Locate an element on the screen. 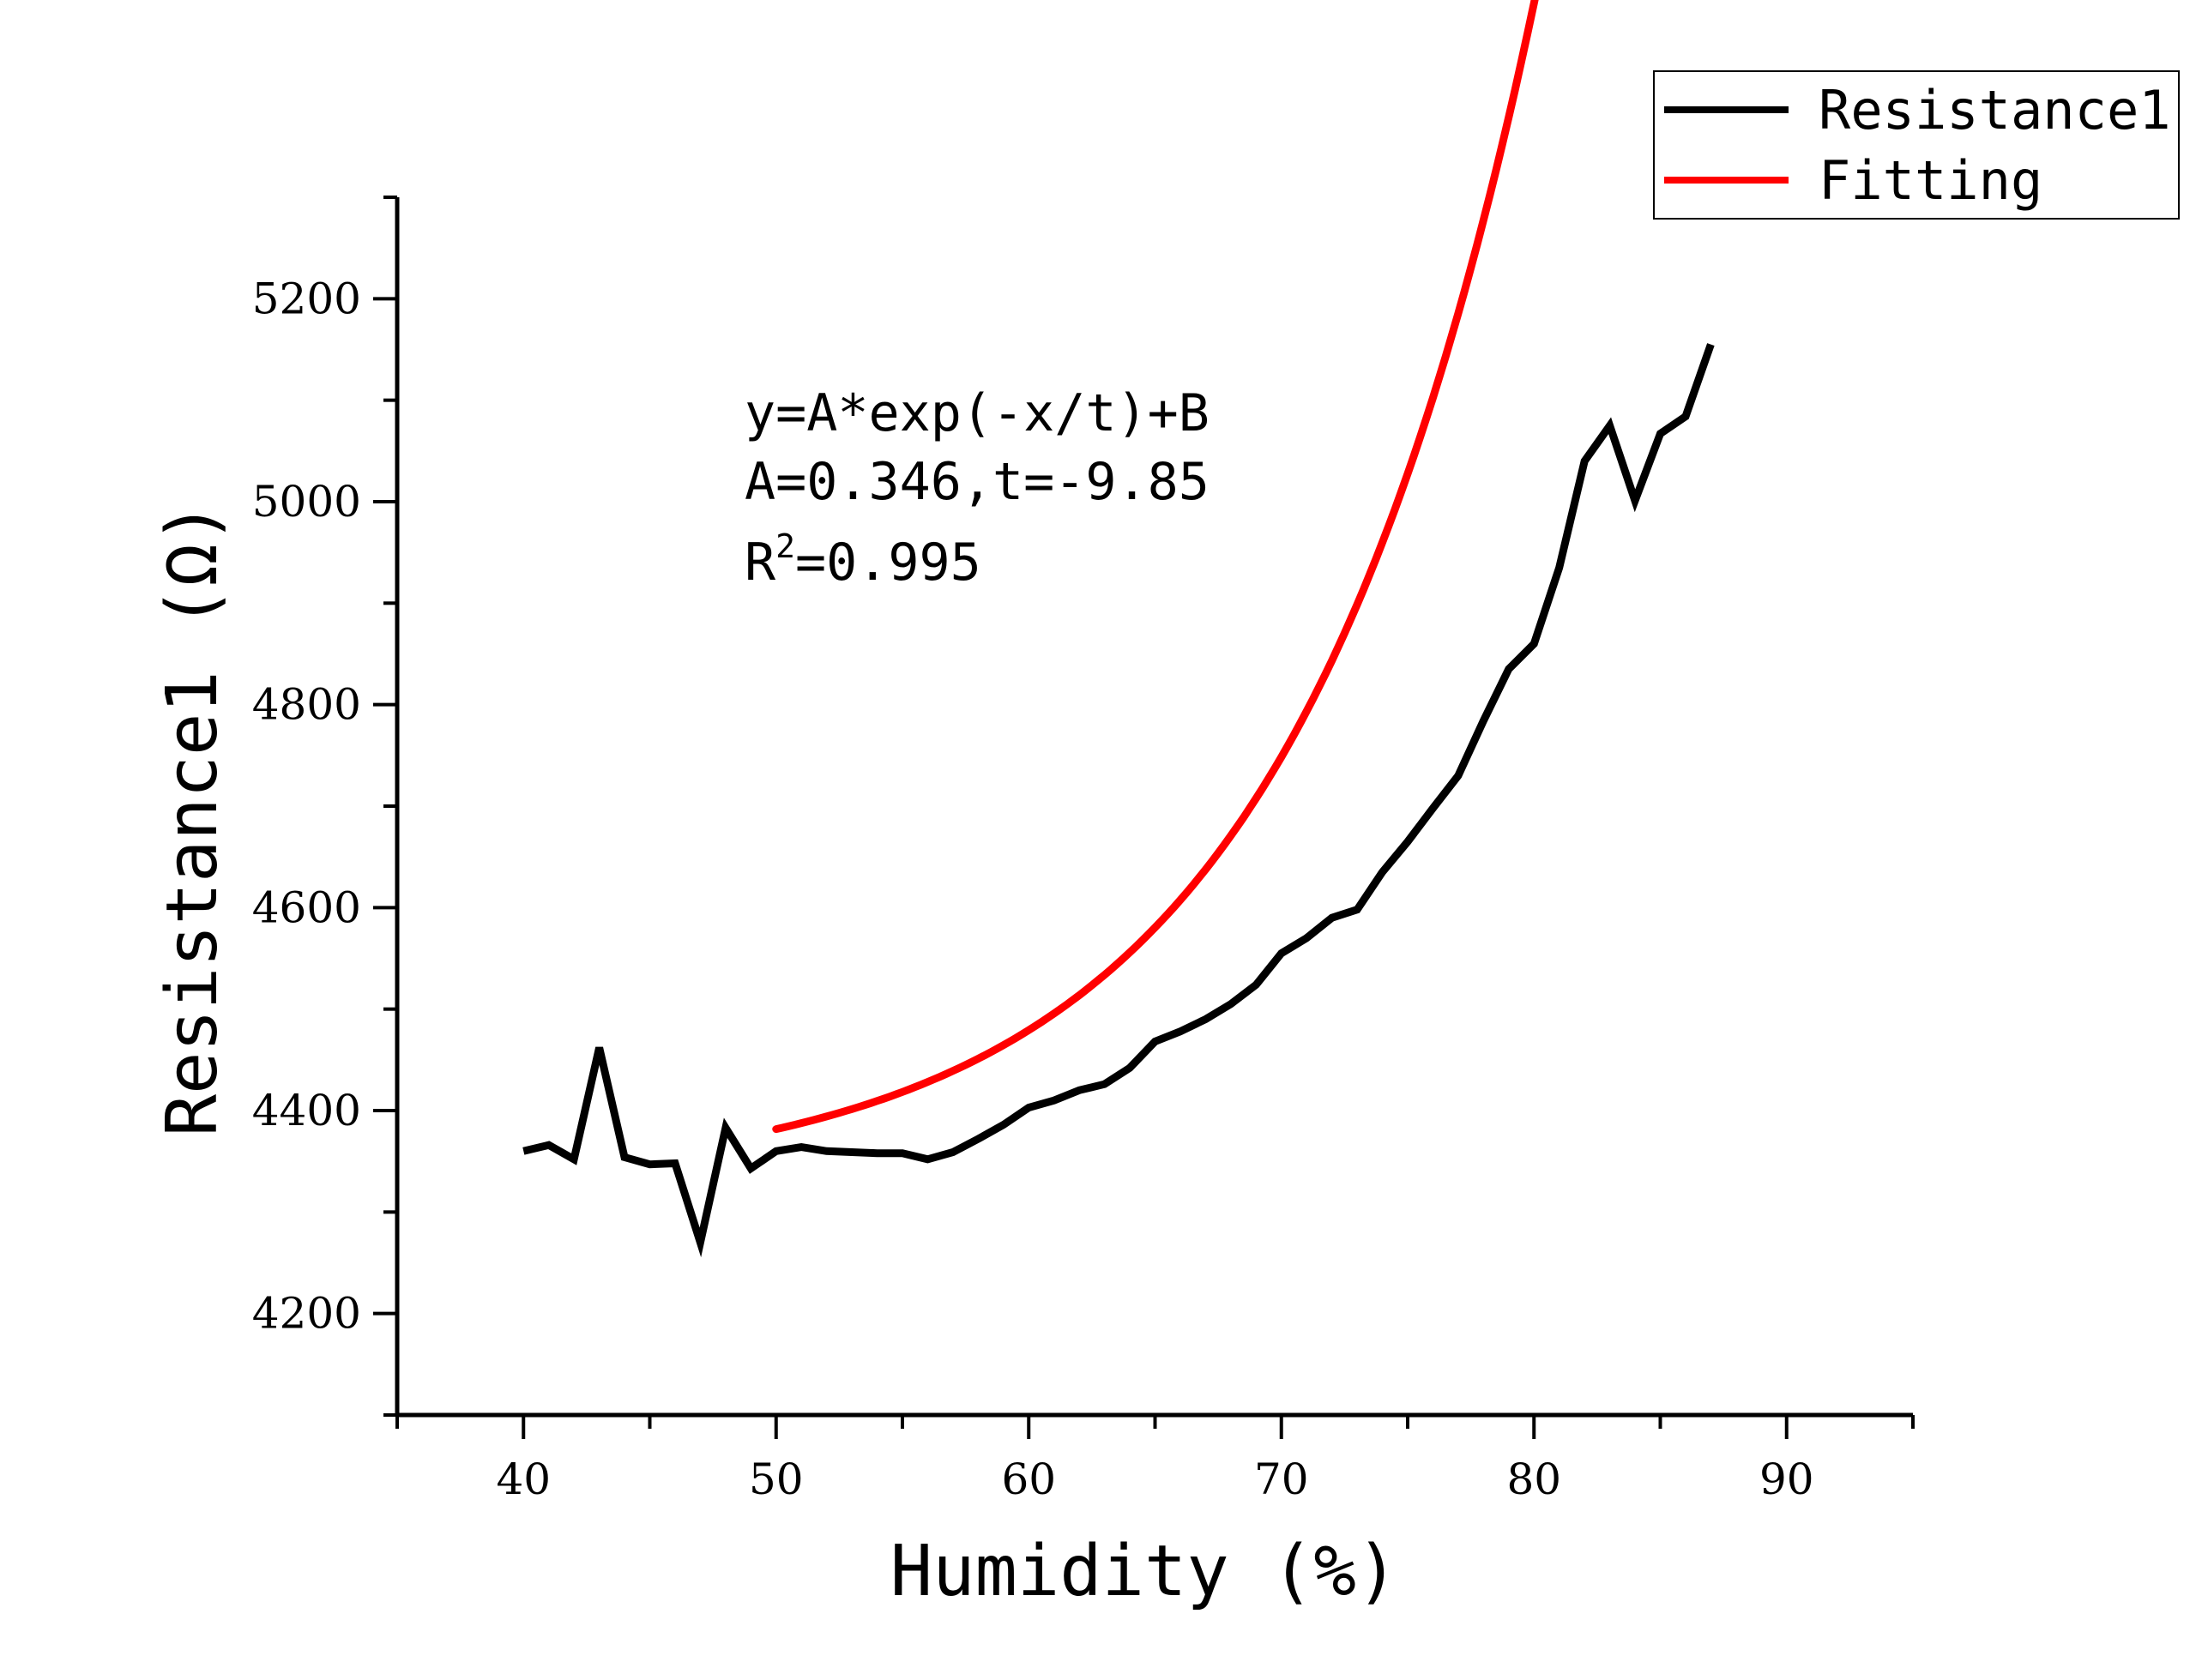 The height and width of the screenshot is (1680, 2196). y-tick-label: 4600 is located at coordinates (307, 907).